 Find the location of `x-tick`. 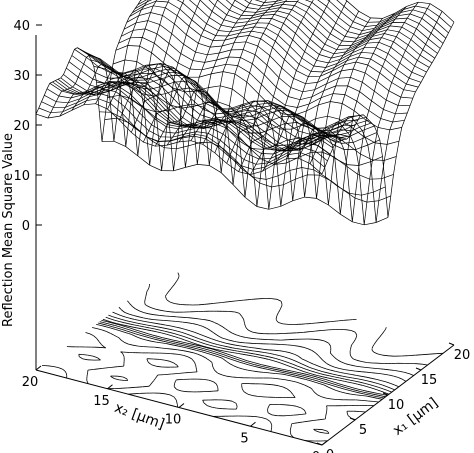

x-tick is located at coordinates (352, 419).